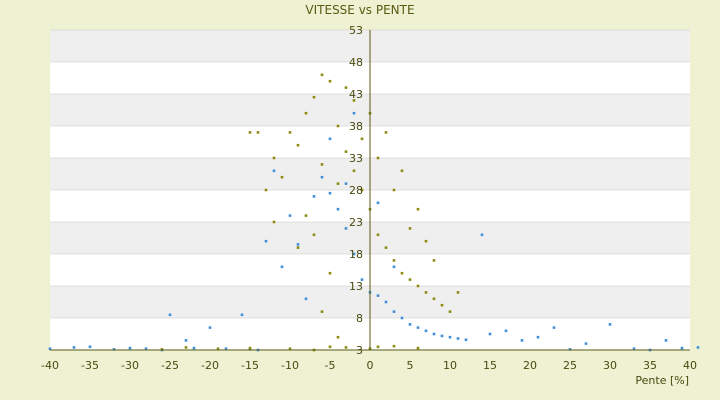  What do you see at coordinates (356, 158) in the screenshot?
I see `y-tick-label: 33` at bounding box center [356, 158].